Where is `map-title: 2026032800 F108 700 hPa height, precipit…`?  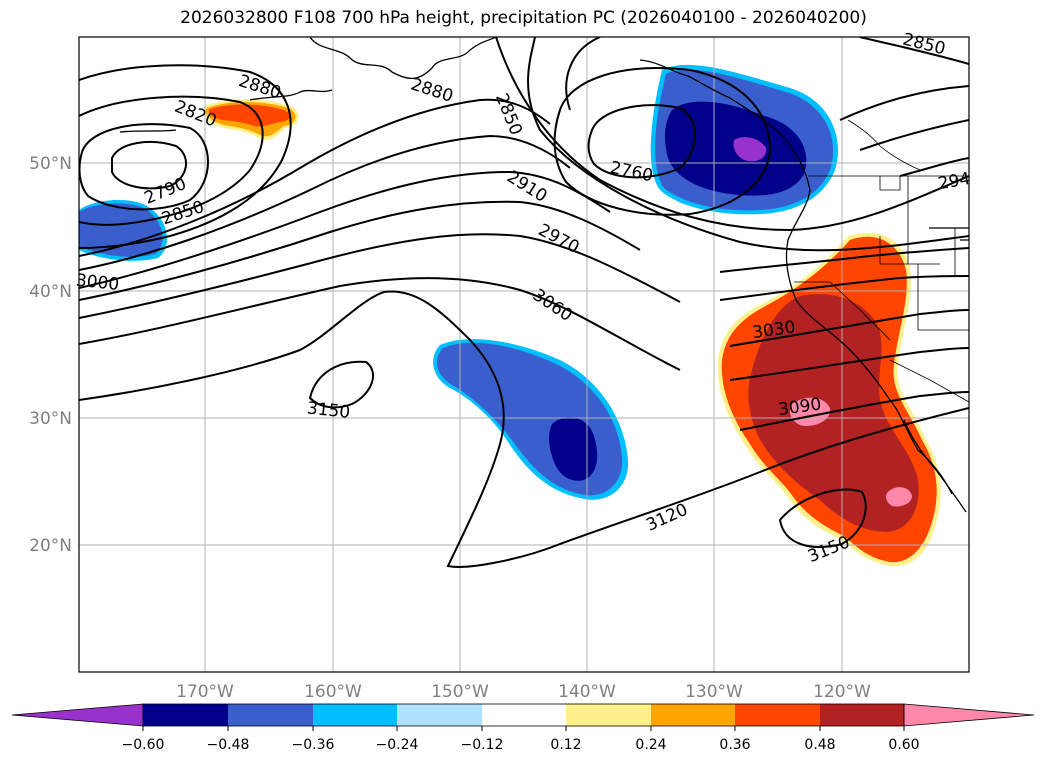
map-title: 2026032800 F108 700 hPa height, precipit… is located at coordinates (523, 18).